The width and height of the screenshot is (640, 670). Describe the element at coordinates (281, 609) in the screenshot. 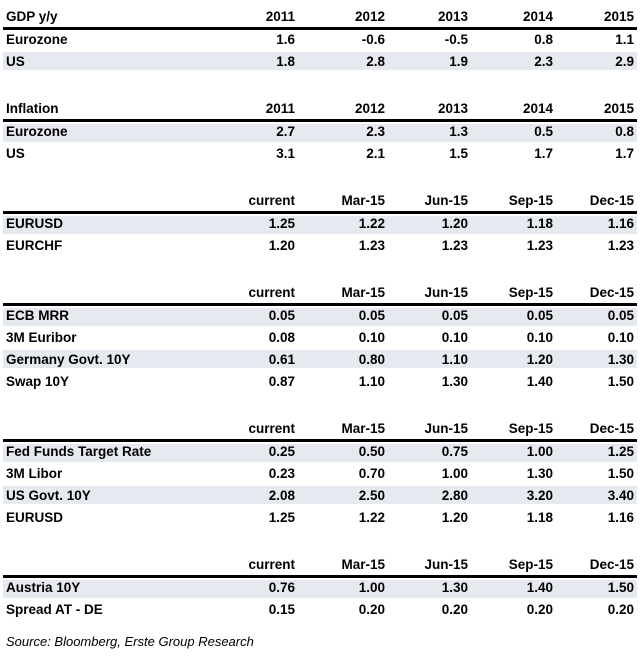

I see `value-cell: 0.15` at that location.